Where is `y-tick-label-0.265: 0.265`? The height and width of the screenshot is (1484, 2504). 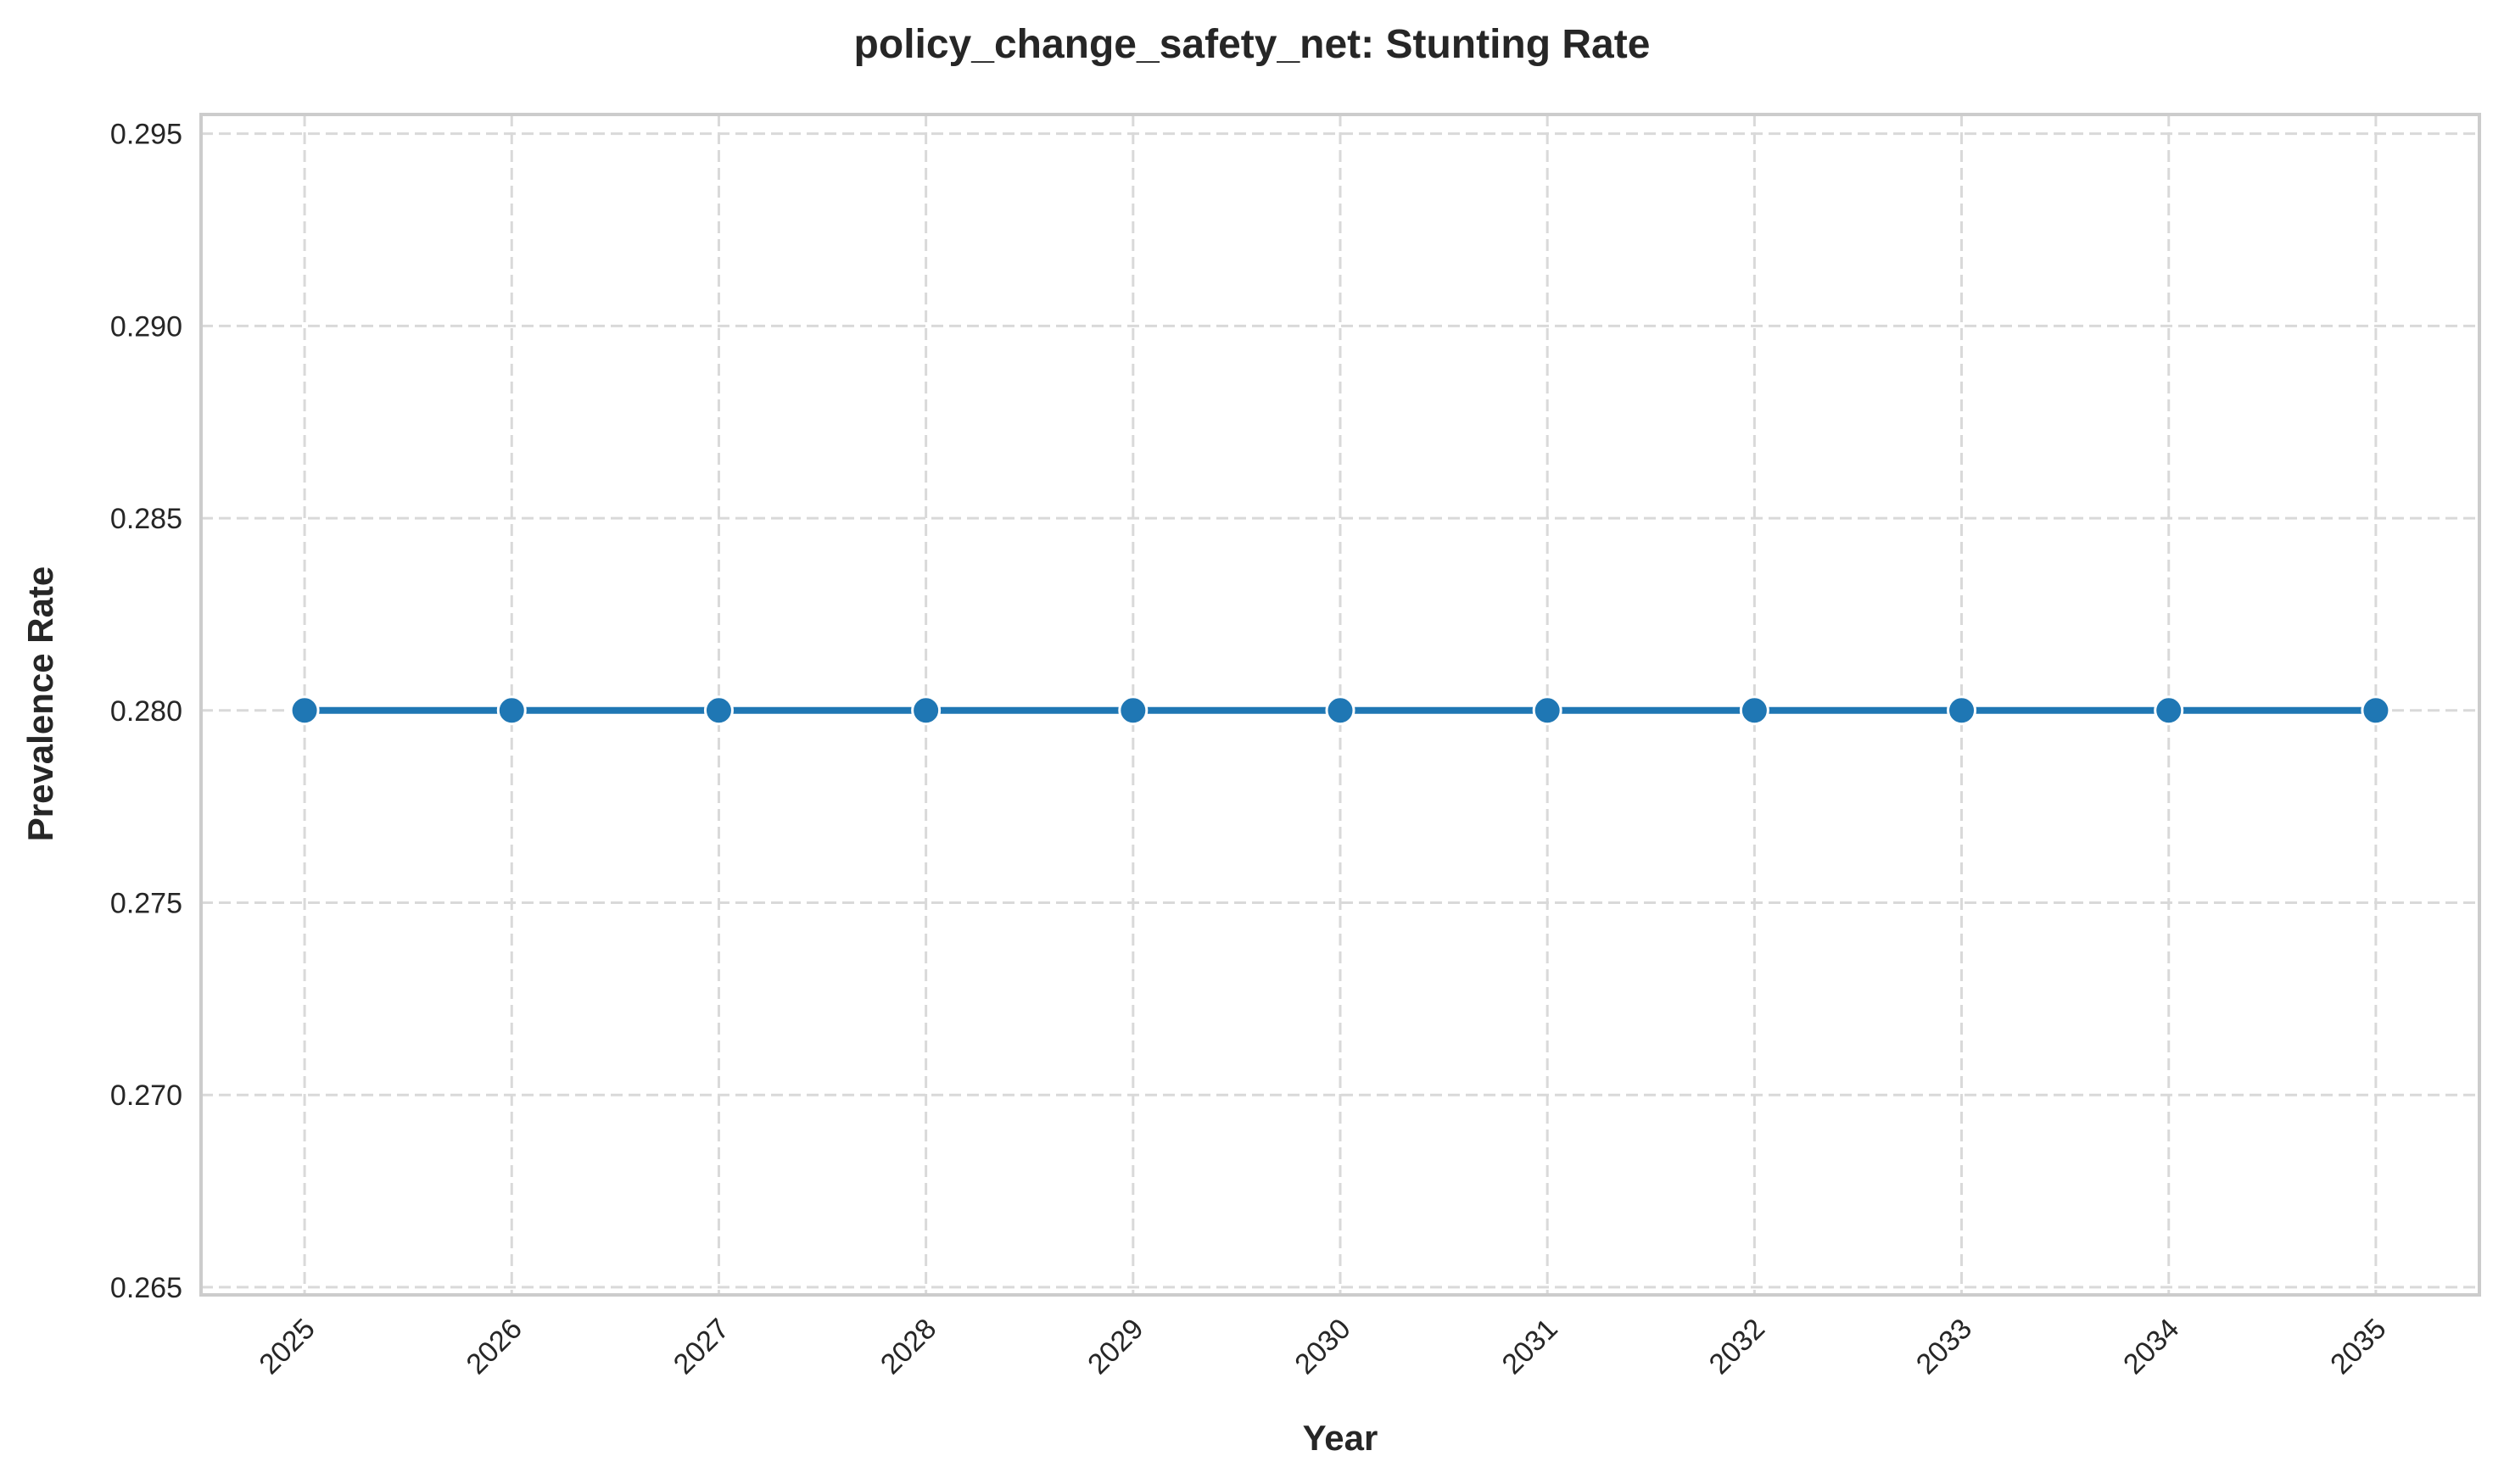 y-tick-label-0.265: 0.265 is located at coordinates (146, 1288).